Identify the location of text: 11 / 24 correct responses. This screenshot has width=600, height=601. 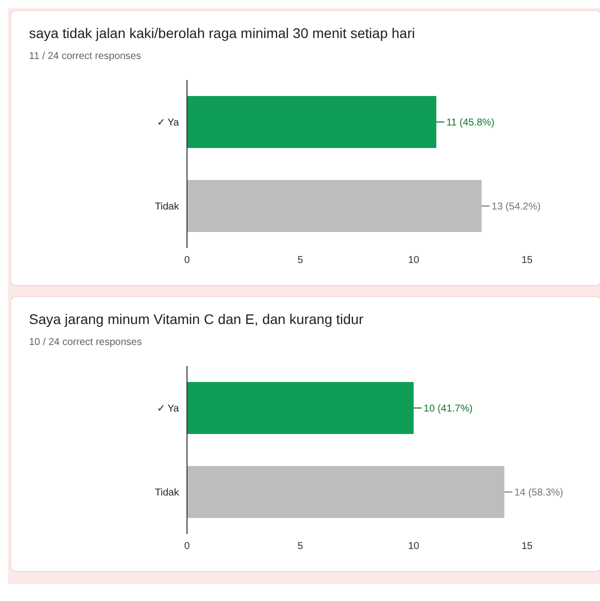
(85, 56).